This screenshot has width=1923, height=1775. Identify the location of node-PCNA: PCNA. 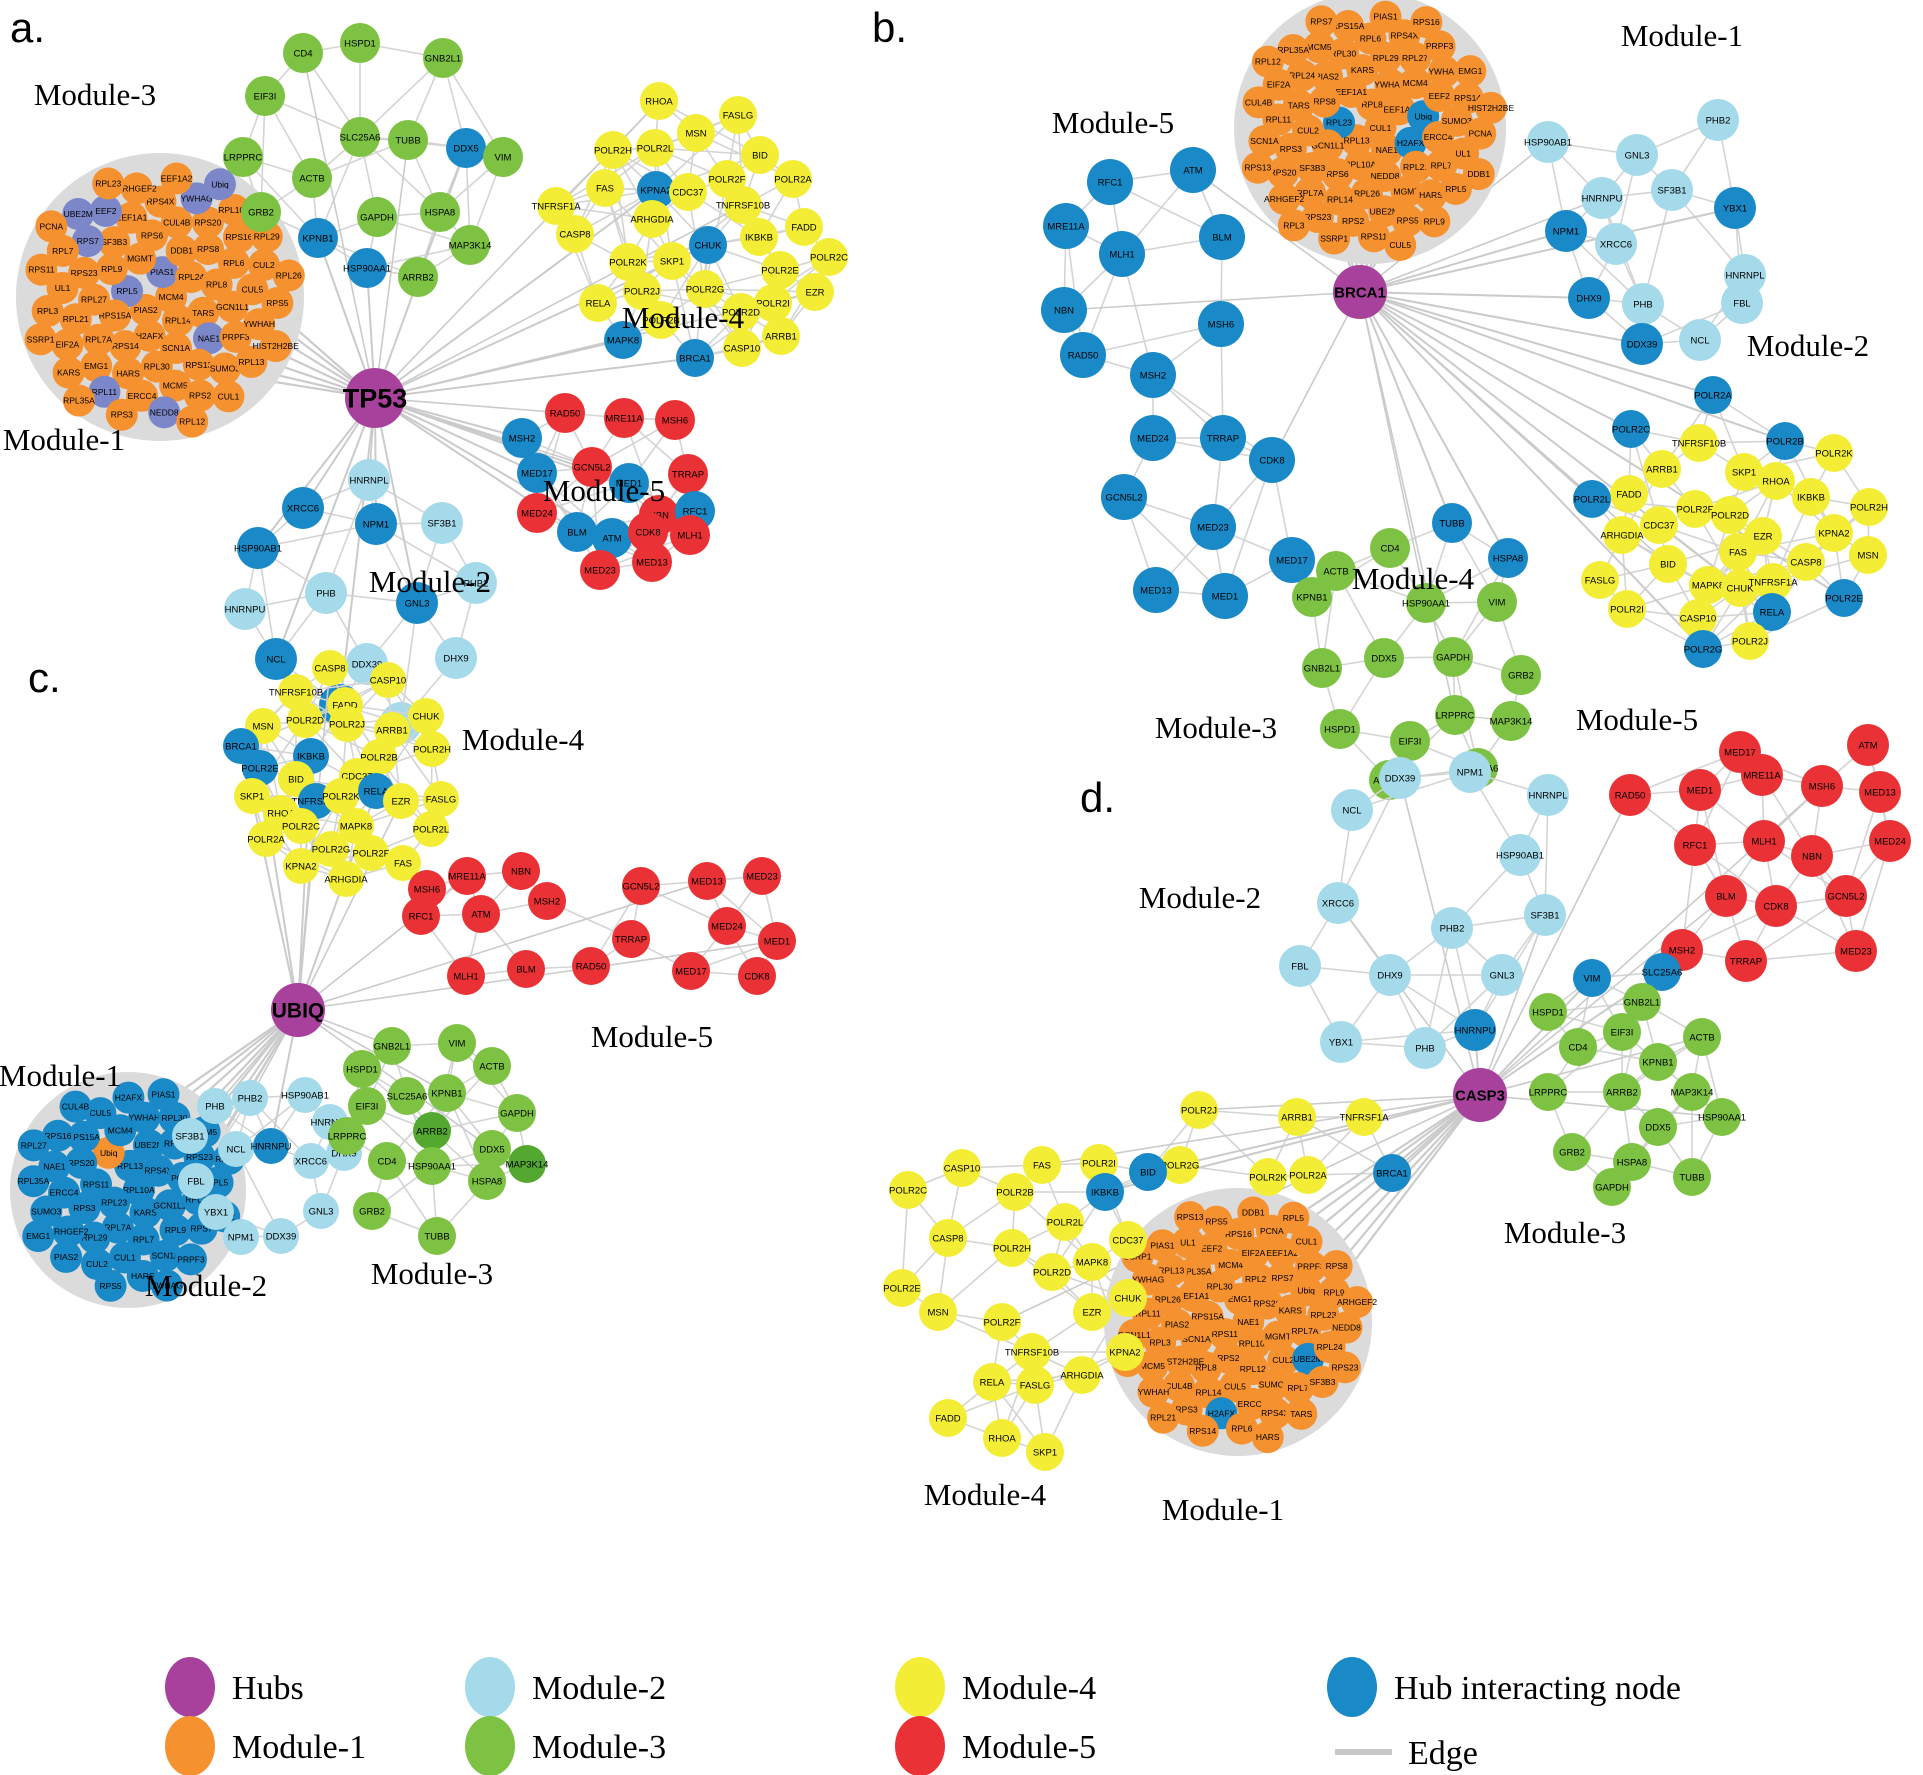
(51, 226).